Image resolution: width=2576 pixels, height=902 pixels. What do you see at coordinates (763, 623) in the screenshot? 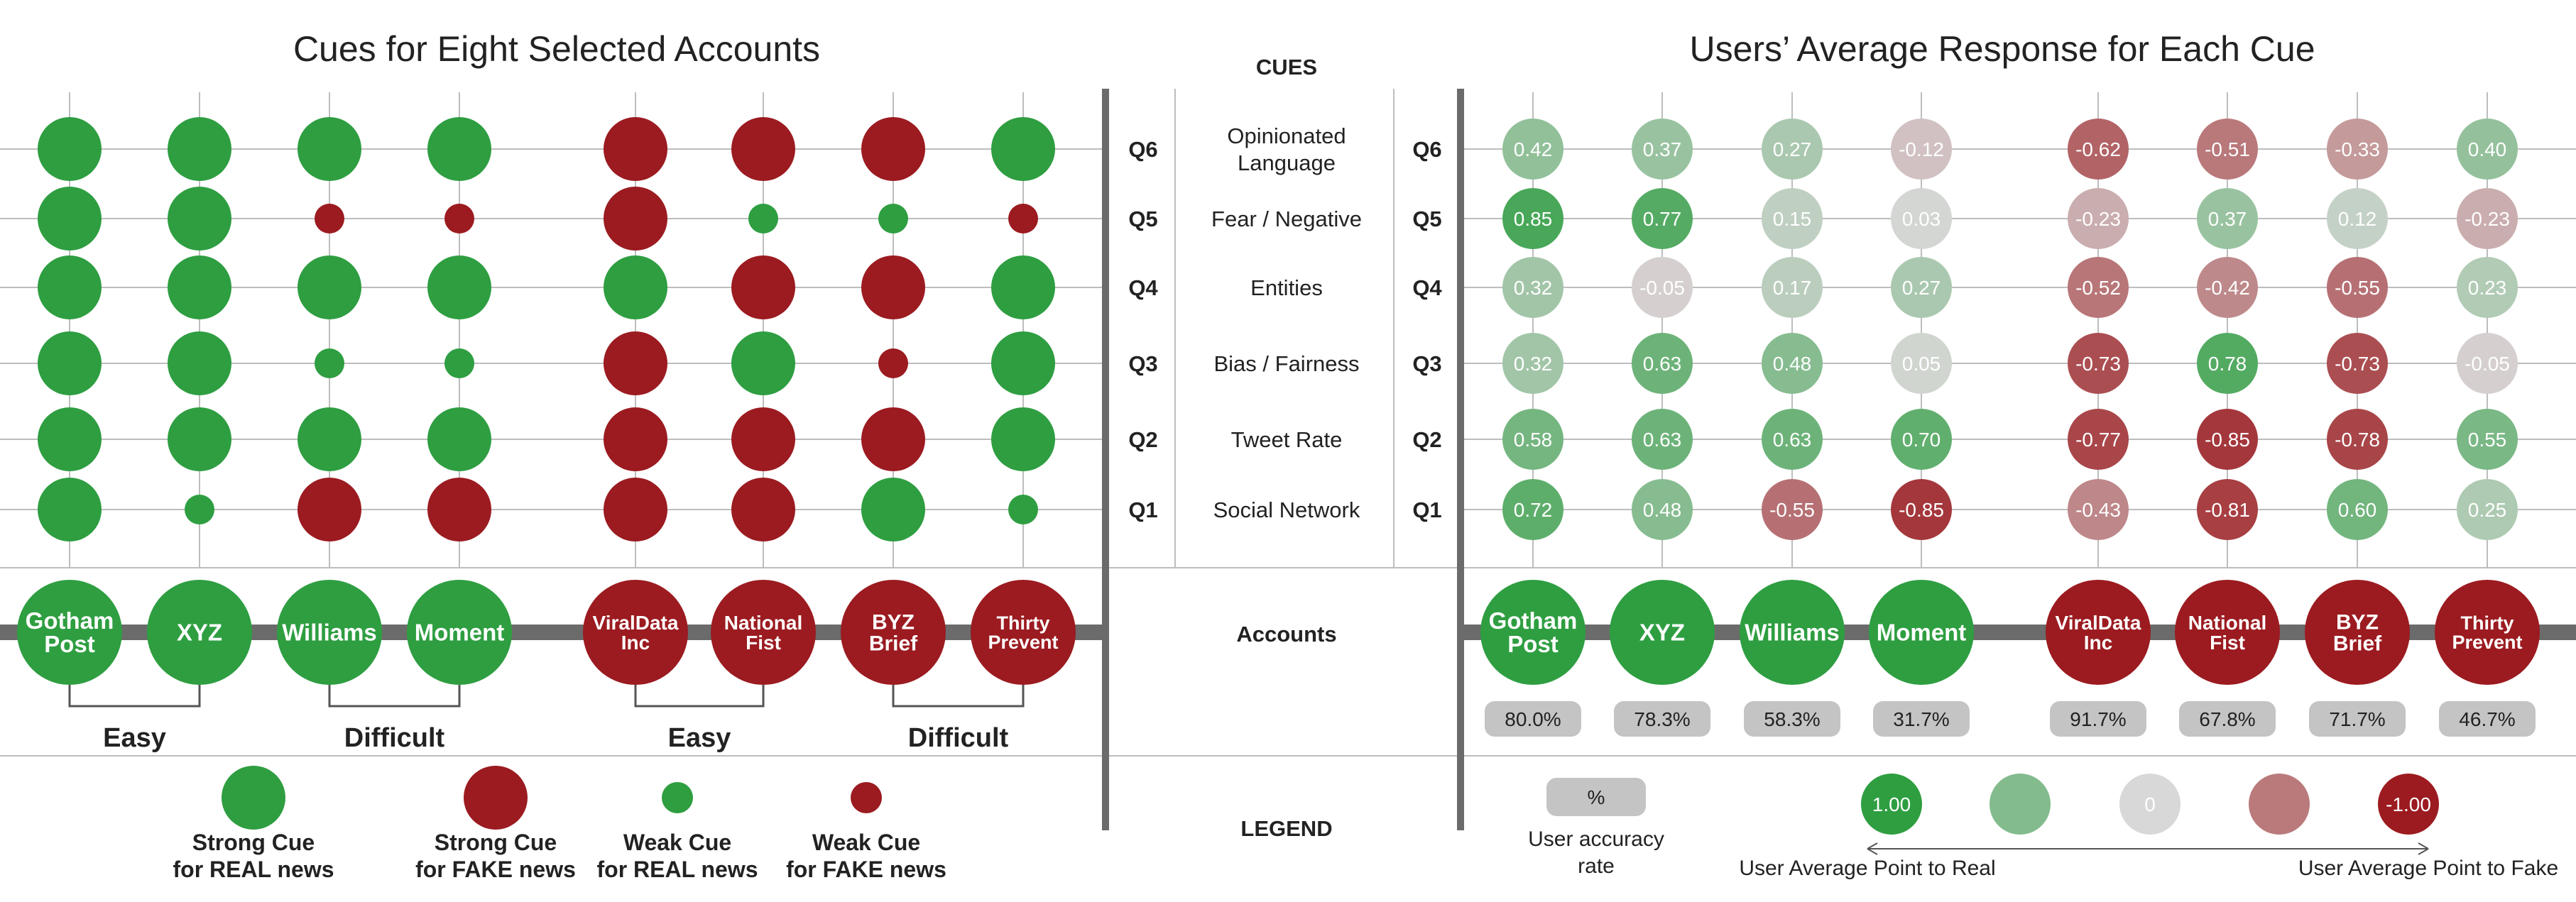
I see `left-account-label: National` at bounding box center [763, 623].